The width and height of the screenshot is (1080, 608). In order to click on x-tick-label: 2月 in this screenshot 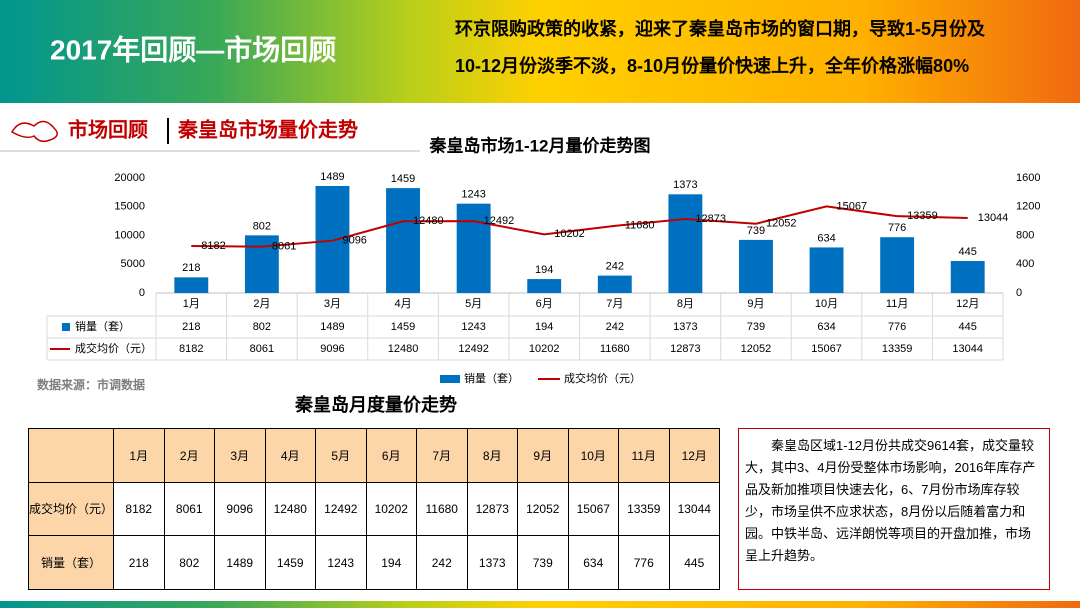, I will do `click(261, 304)`.